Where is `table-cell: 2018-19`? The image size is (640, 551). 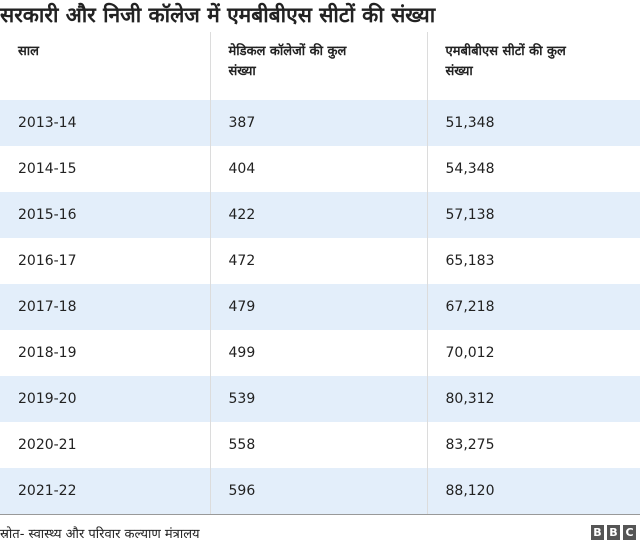
table-cell: 2018-19 is located at coordinates (47, 353).